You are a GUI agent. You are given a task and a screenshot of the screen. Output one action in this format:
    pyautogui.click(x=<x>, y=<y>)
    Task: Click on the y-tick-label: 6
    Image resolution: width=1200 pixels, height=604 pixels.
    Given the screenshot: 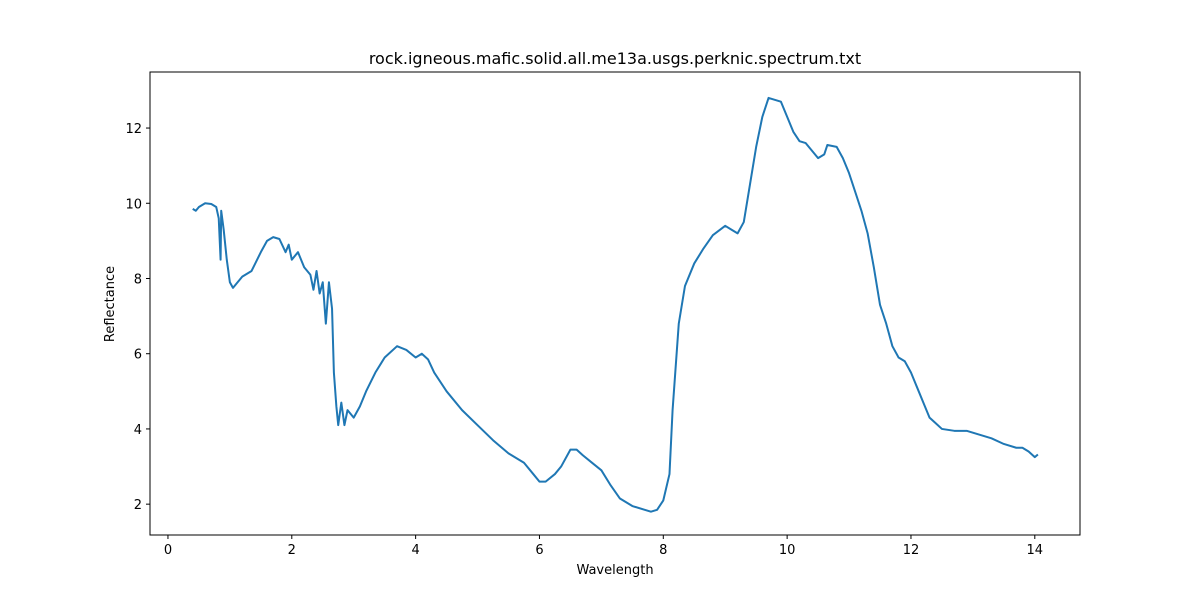 What is the action you would take?
    pyautogui.click(x=138, y=355)
    